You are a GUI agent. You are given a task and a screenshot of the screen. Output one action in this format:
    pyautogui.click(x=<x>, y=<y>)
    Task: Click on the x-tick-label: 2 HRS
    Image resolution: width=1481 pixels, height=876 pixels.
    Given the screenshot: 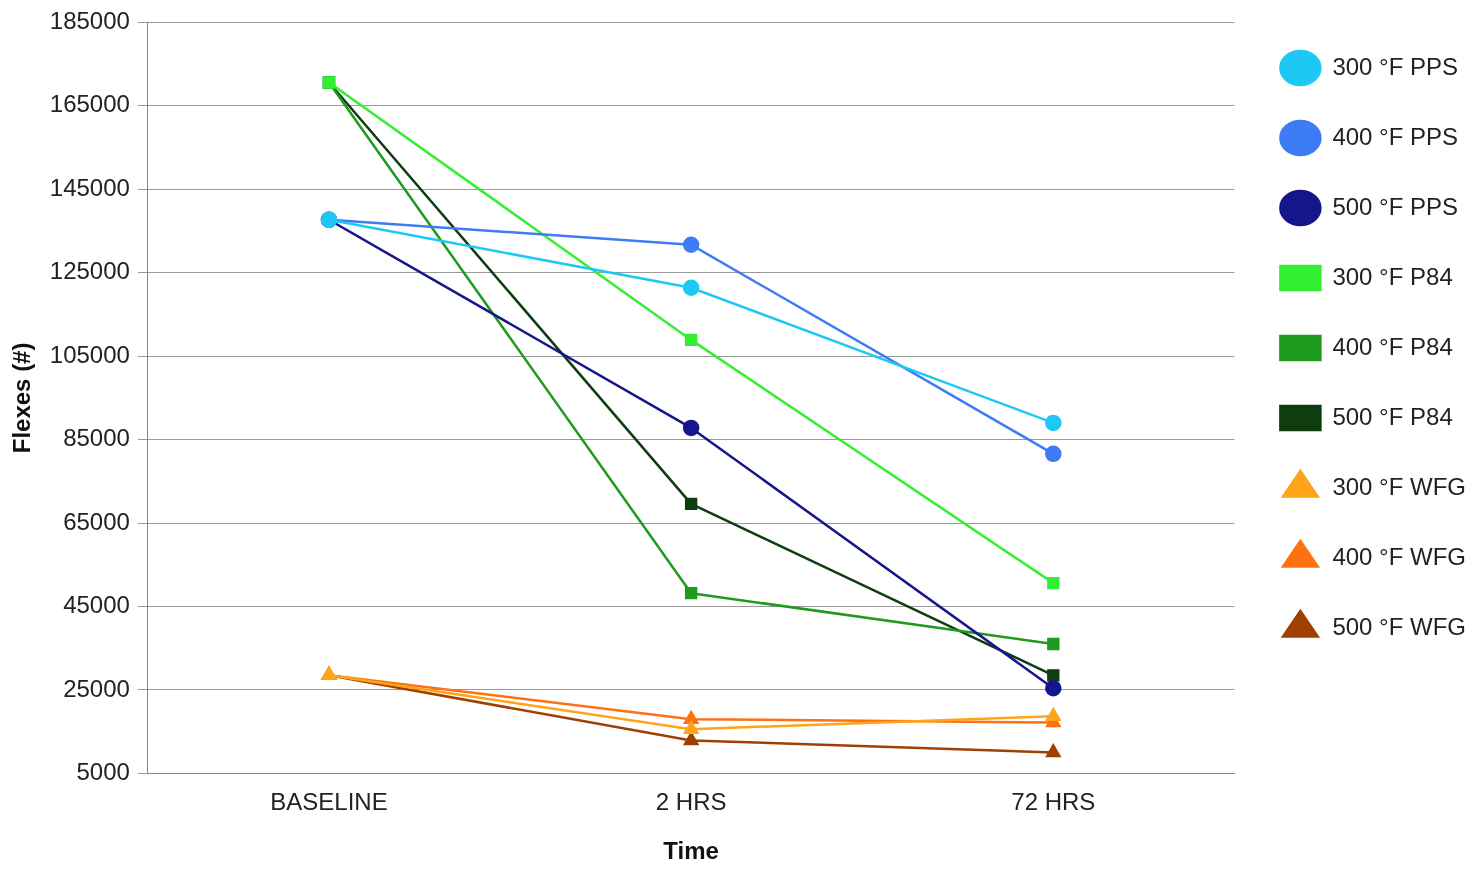 What is the action you would take?
    pyautogui.click(x=691, y=802)
    